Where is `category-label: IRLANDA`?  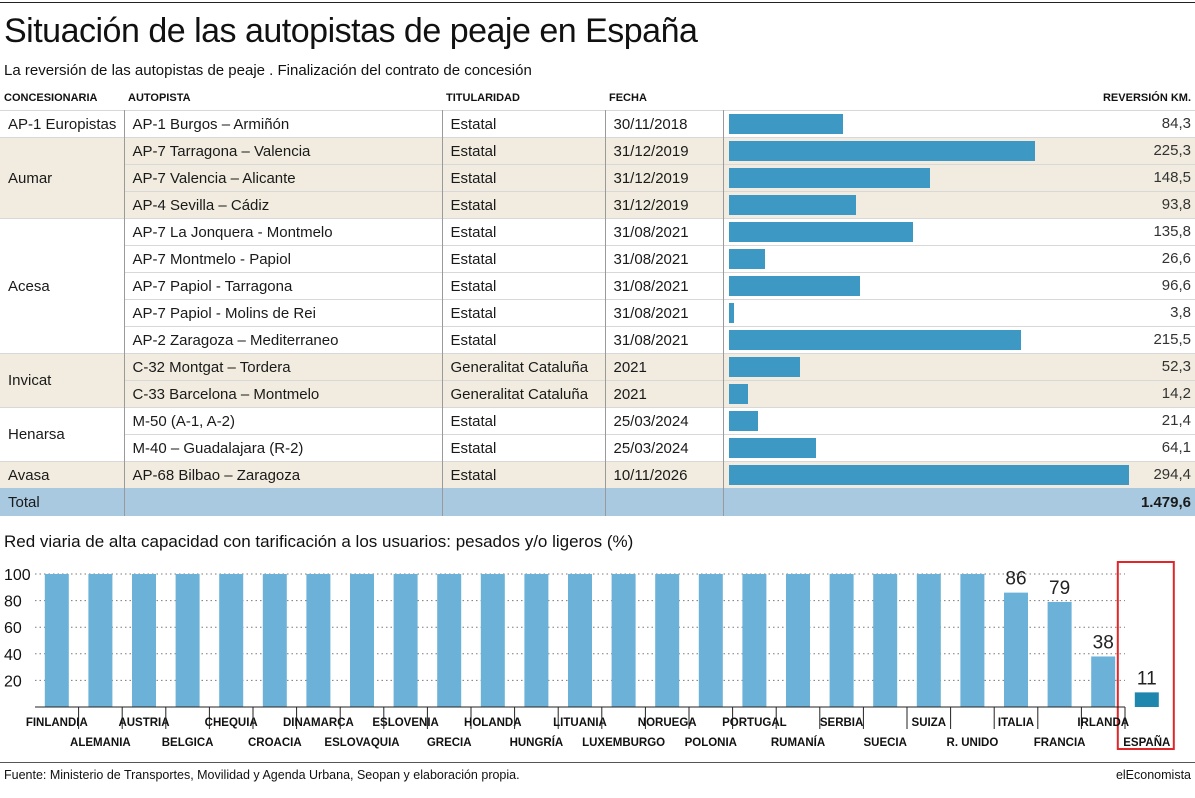
category-label: IRLANDA is located at coordinates (1103, 723).